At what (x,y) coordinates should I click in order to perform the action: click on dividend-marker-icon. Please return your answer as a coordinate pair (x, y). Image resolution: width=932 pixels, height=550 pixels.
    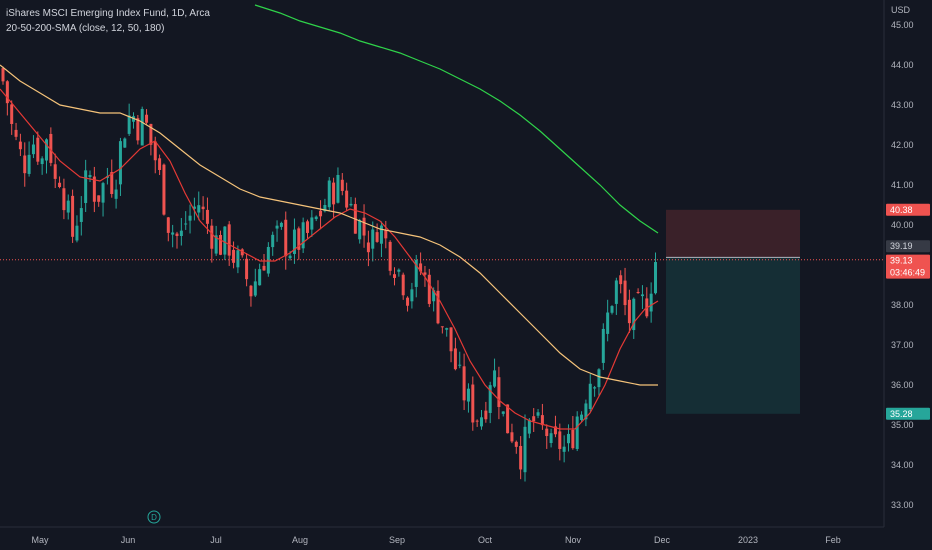
    Looking at the image, I should click on (154, 517).